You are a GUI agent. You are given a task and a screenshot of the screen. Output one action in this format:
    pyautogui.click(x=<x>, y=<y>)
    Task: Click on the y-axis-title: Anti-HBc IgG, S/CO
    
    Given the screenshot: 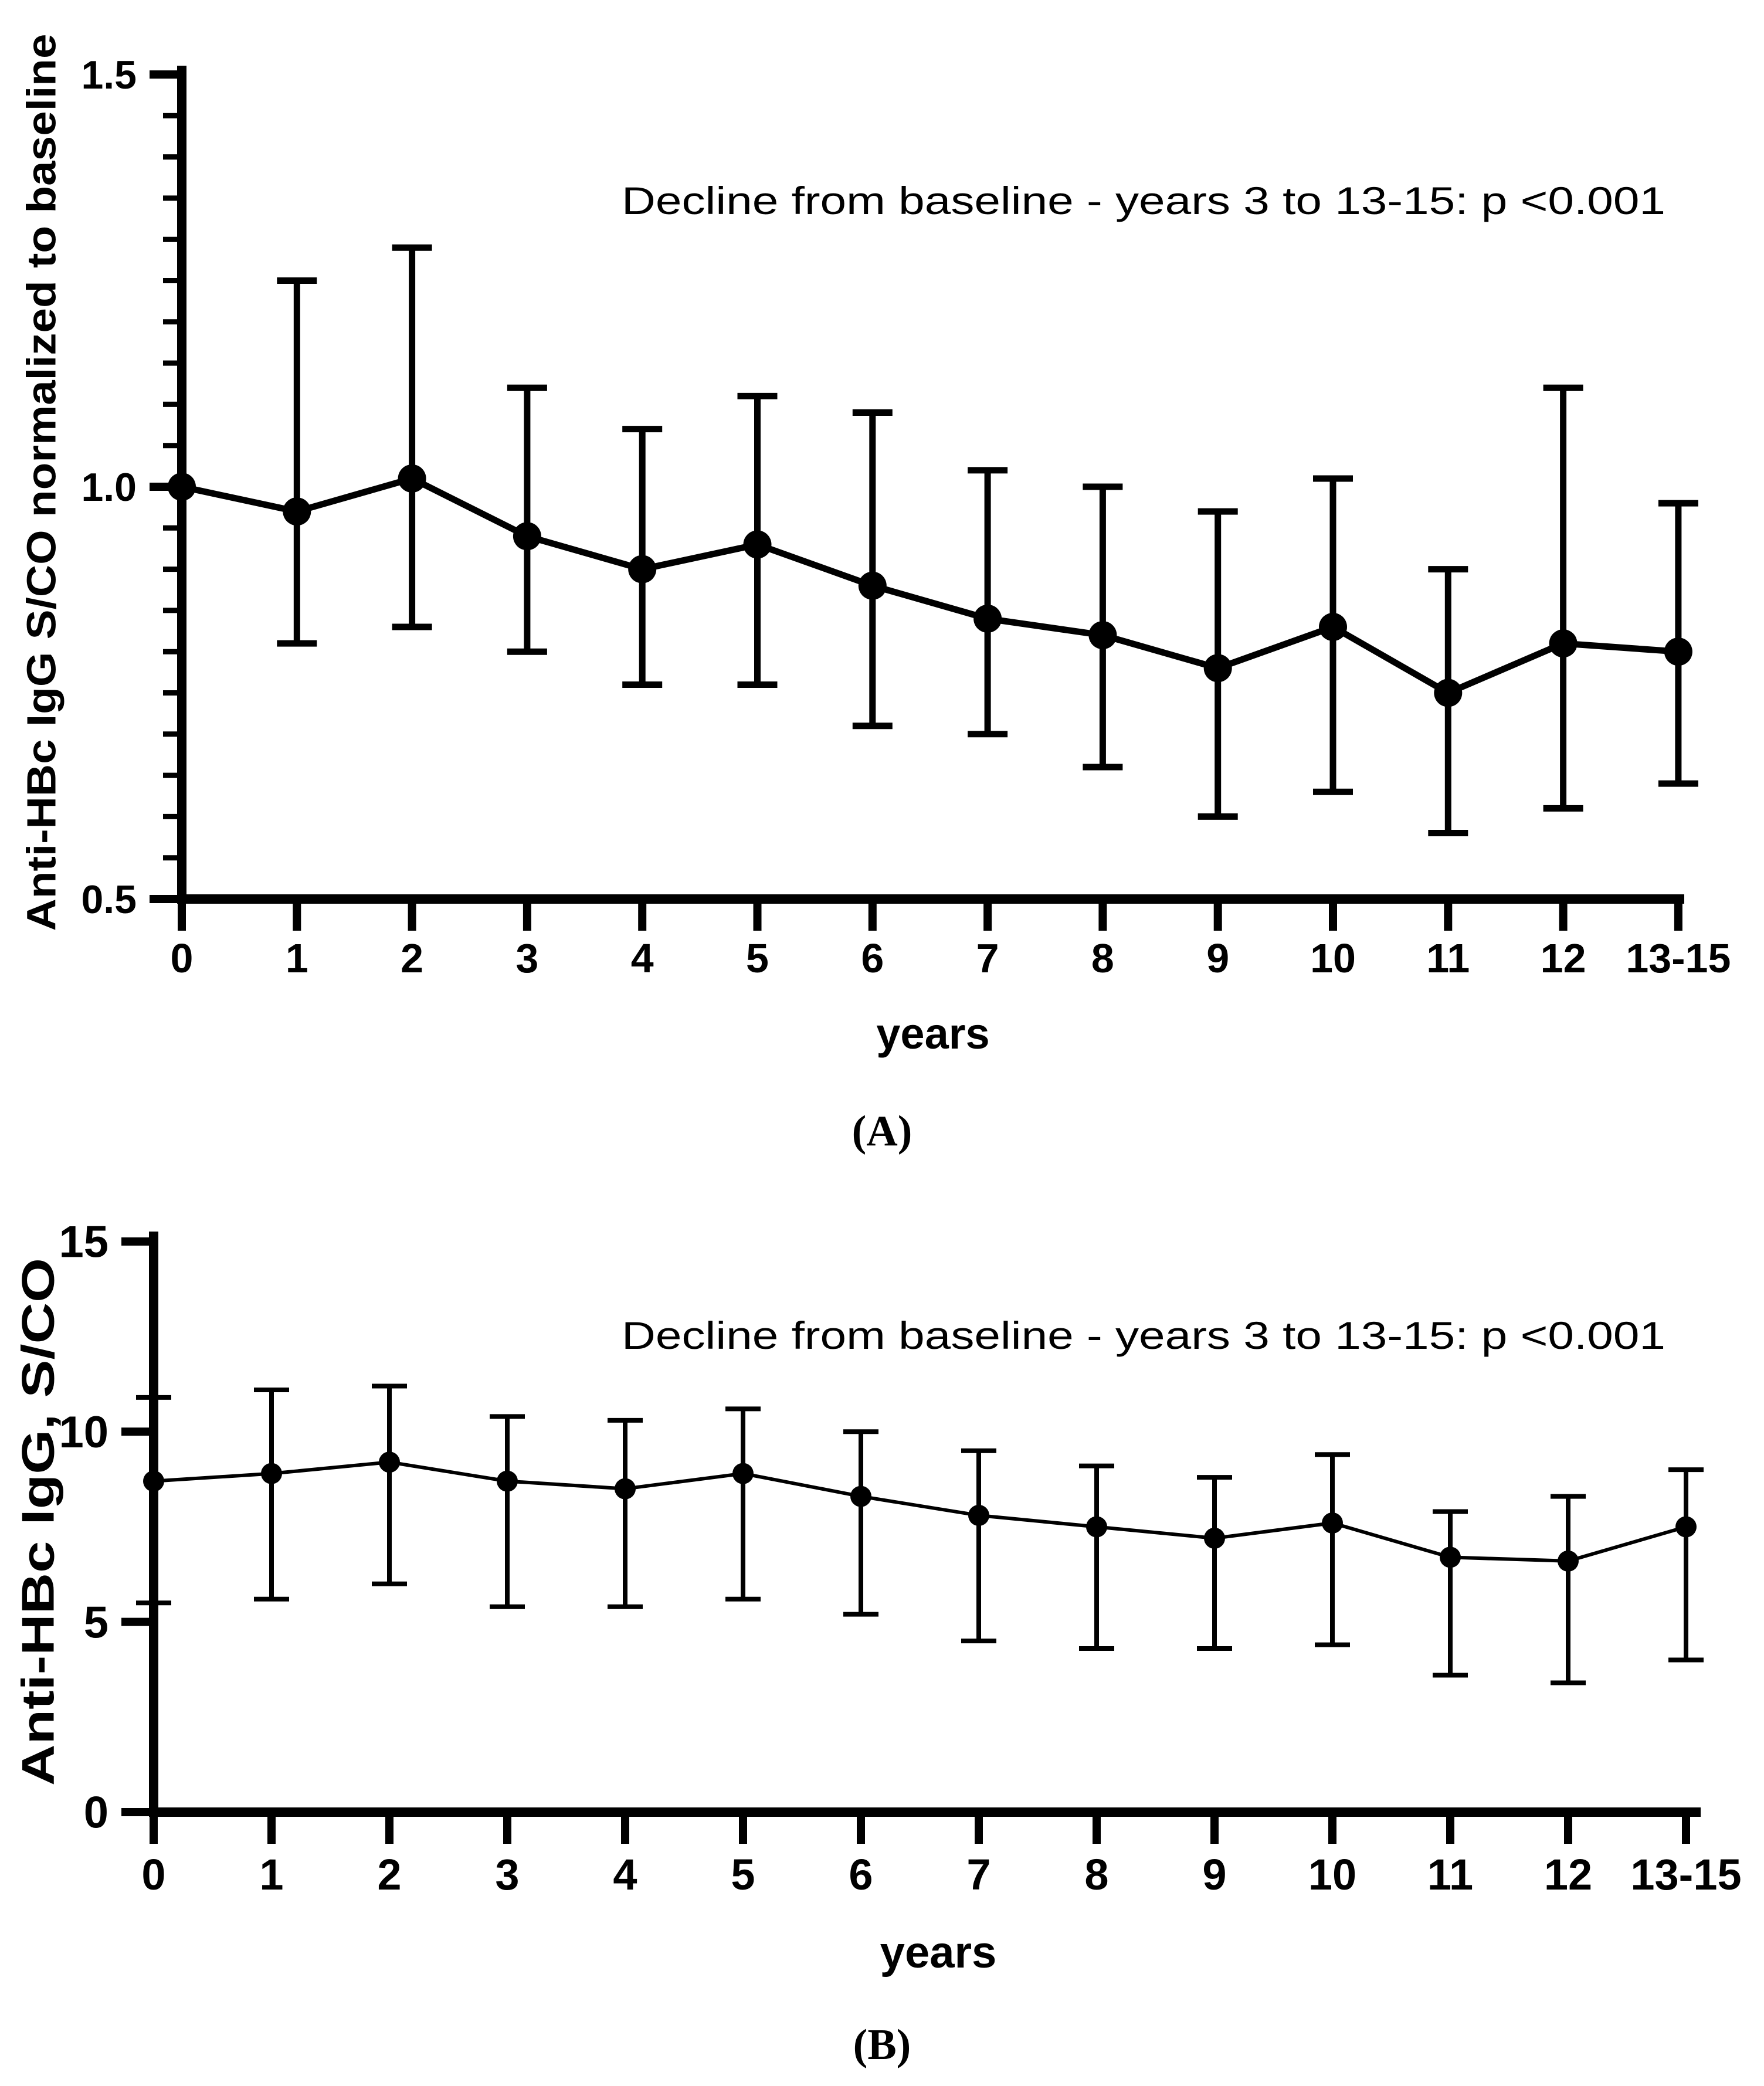 What is the action you would take?
    pyautogui.click(x=37, y=1522)
    